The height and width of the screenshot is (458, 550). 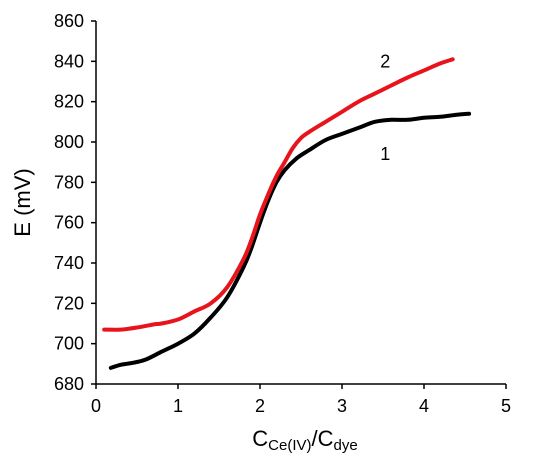 I want to click on x-axis-title: CCe(IV)/Cdye, so click(x=304, y=440).